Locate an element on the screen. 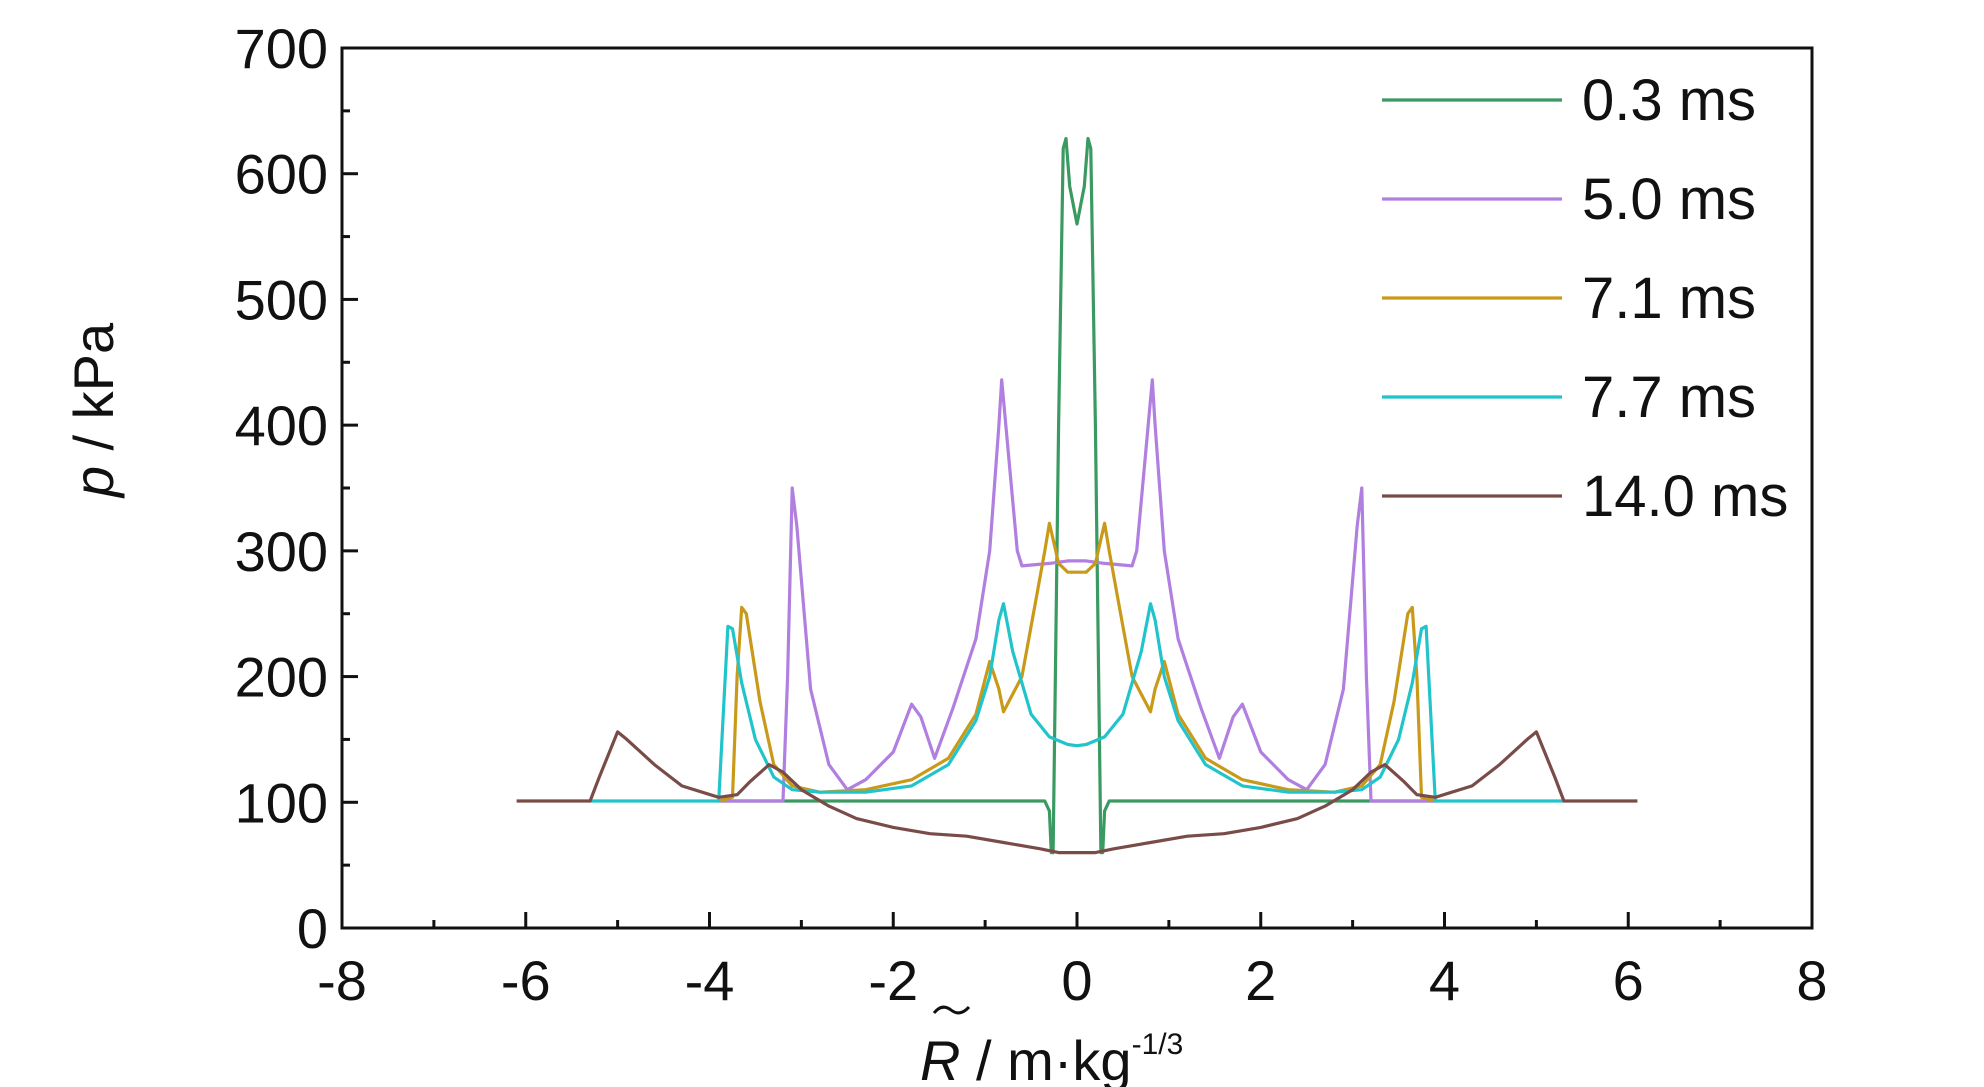 The height and width of the screenshot is (1087, 1984). x-tick-label: -2 is located at coordinates (893, 980).